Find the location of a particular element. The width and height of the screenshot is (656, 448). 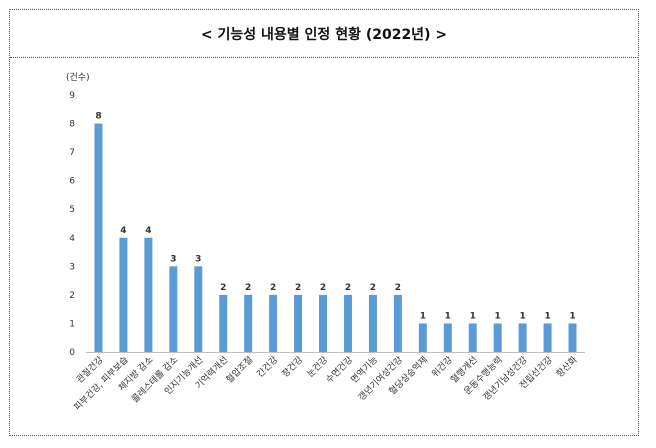

chart-title-bar: < 기능성 내용별 인정 현황 (2022년) > is located at coordinates (324, 34).